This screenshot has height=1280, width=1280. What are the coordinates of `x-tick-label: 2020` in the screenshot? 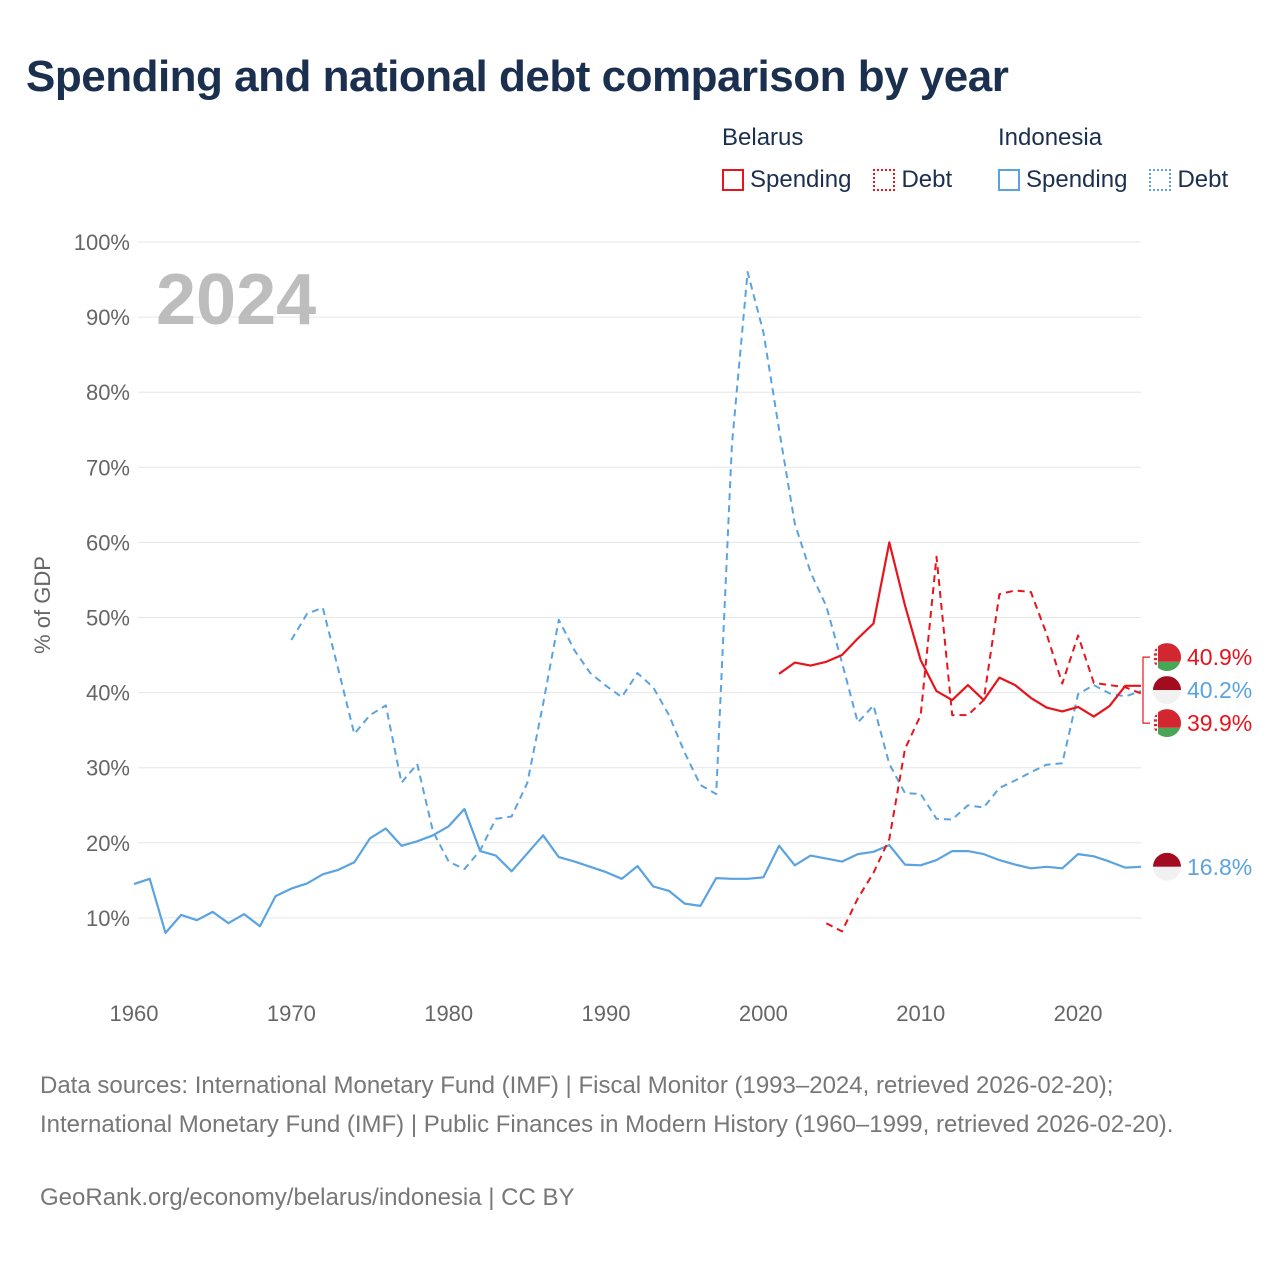 It's located at (1078, 1013).